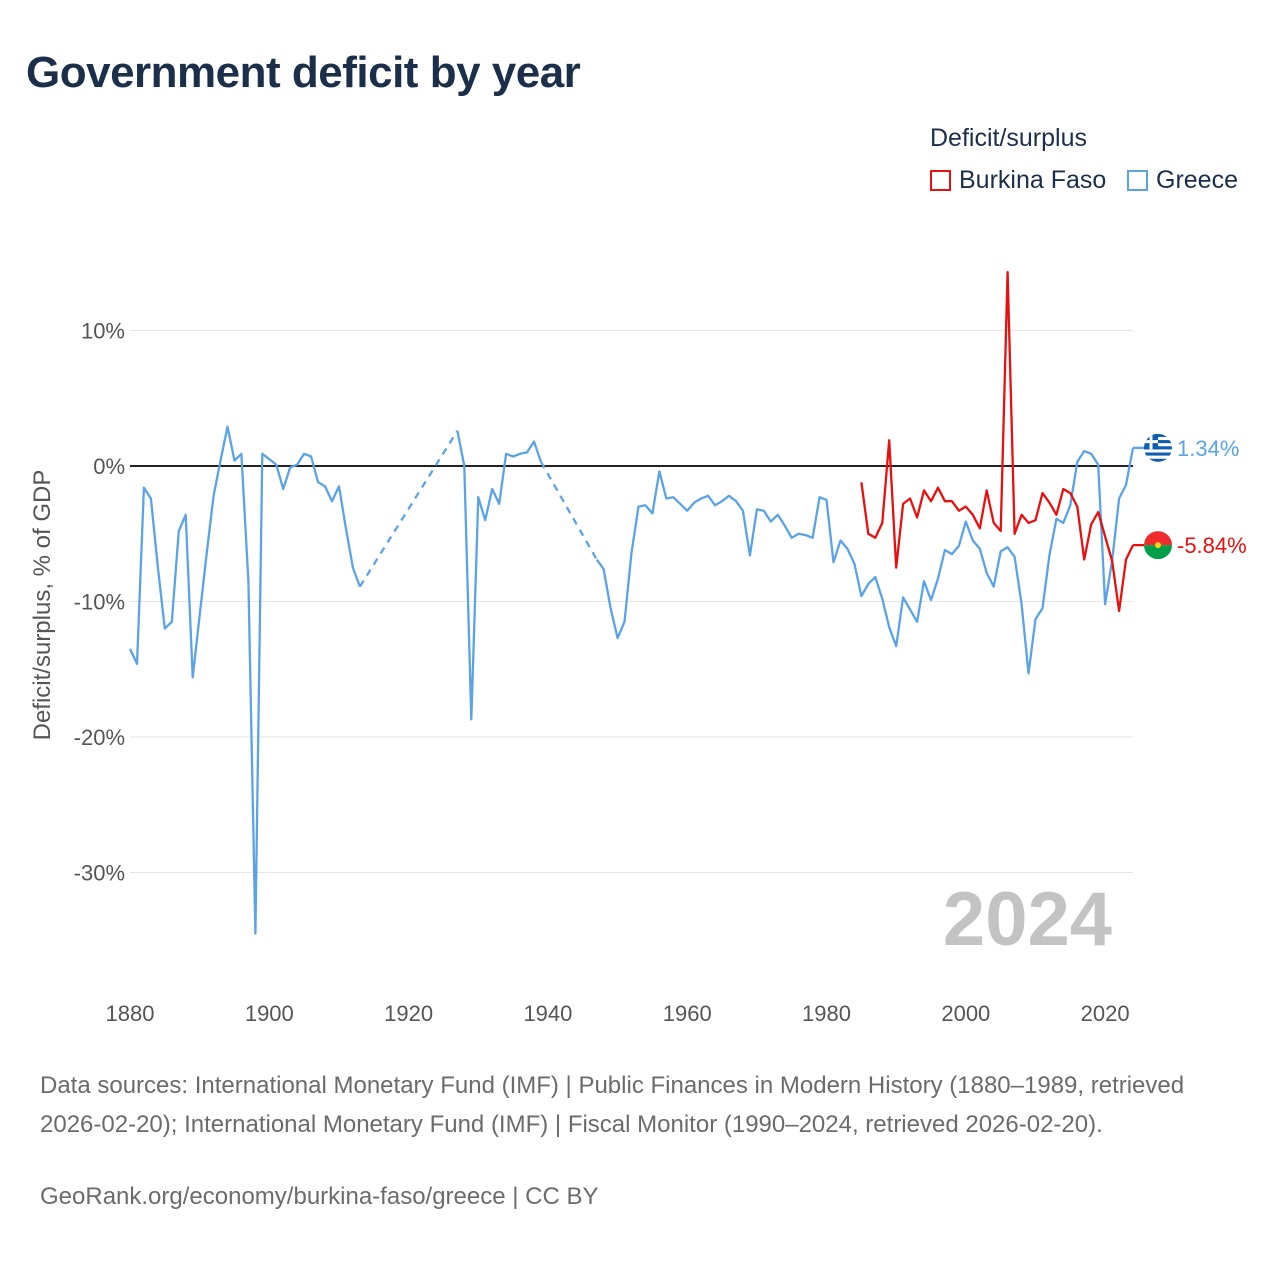  I want to click on legend-swatch-burkina-faso, so click(940, 180).